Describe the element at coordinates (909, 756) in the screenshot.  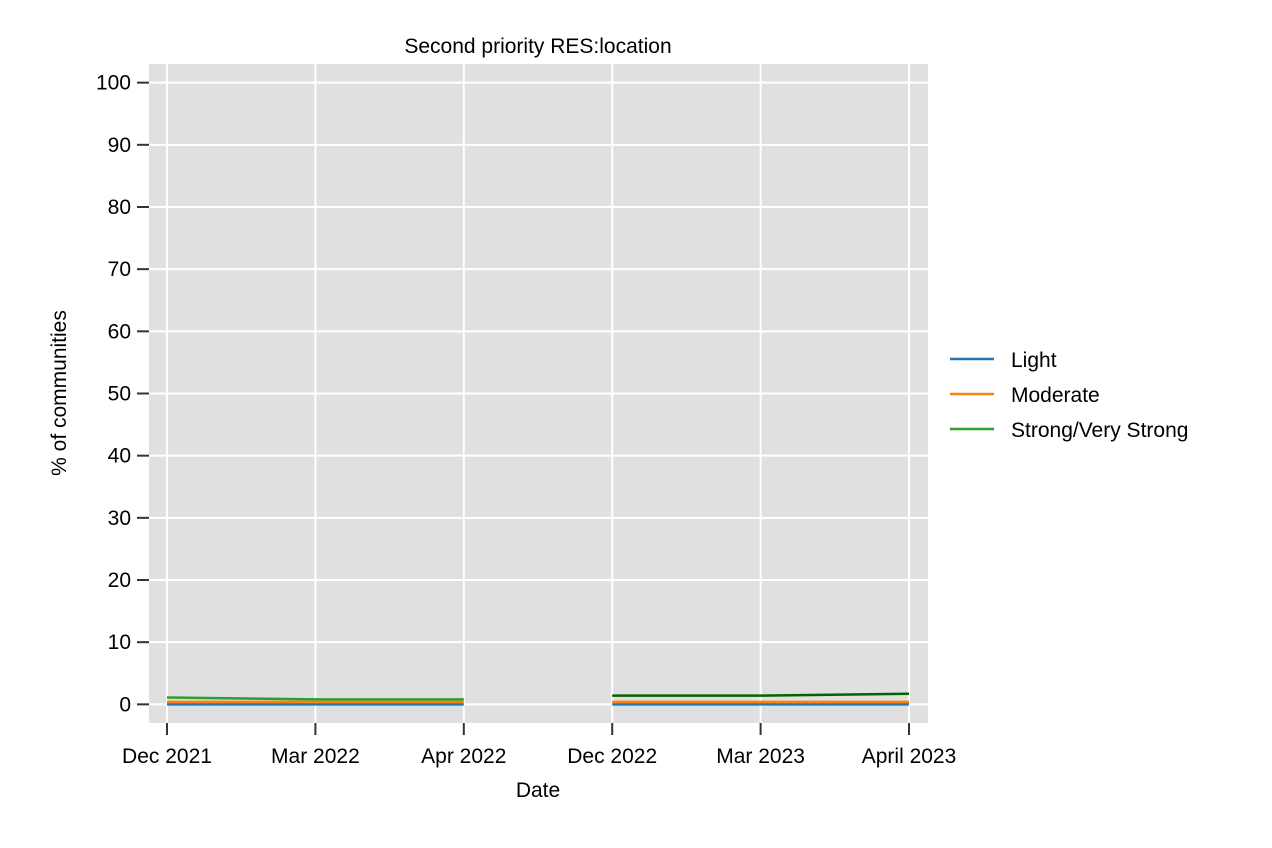
I see `x-tick-label: April 2023` at that location.